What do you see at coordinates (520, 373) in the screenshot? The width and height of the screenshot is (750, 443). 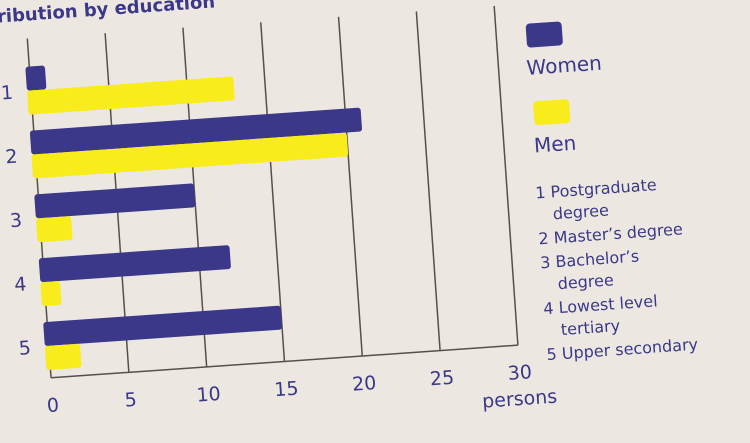 I see `x-tick-label-30: 30` at bounding box center [520, 373].